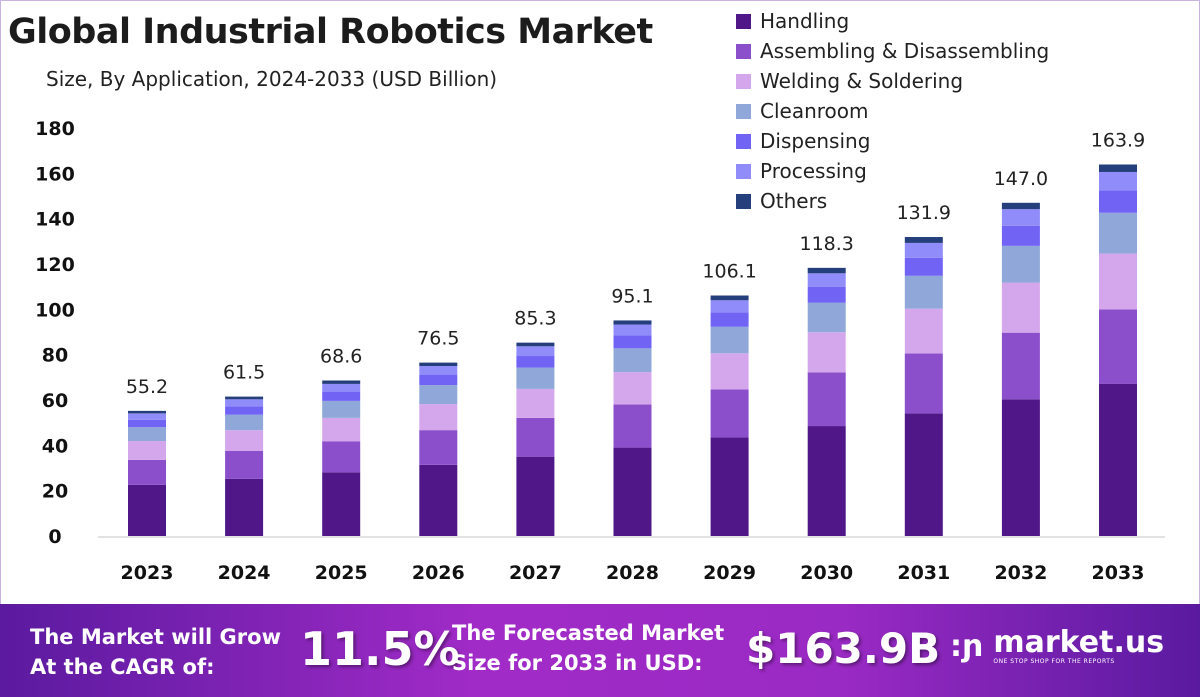 The height and width of the screenshot is (697, 1200). What do you see at coordinates (826, 244) in the screenshot?
I see `bar-total-label: 118.3` at bounding box center [826, 244].